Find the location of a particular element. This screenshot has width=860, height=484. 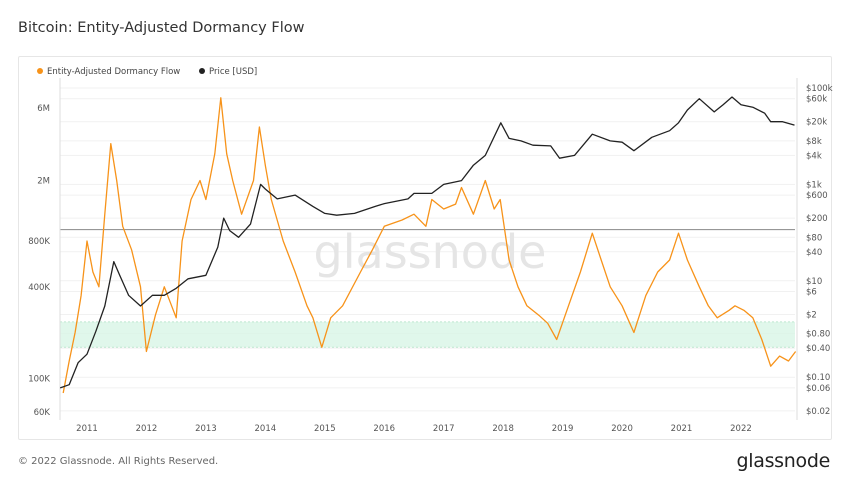

legend-dot-dormancy is located at coordinates (40, 71).